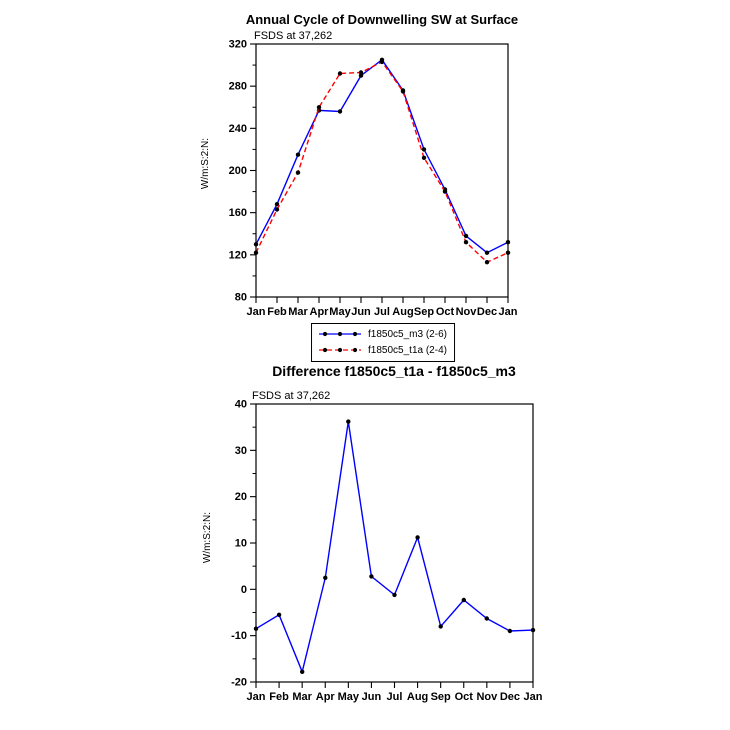 The height and width of the screenshot is (730, 730). Describe the element at coordinates (238, 213) in the screenshot. I see `svg-text: 160` at that location.